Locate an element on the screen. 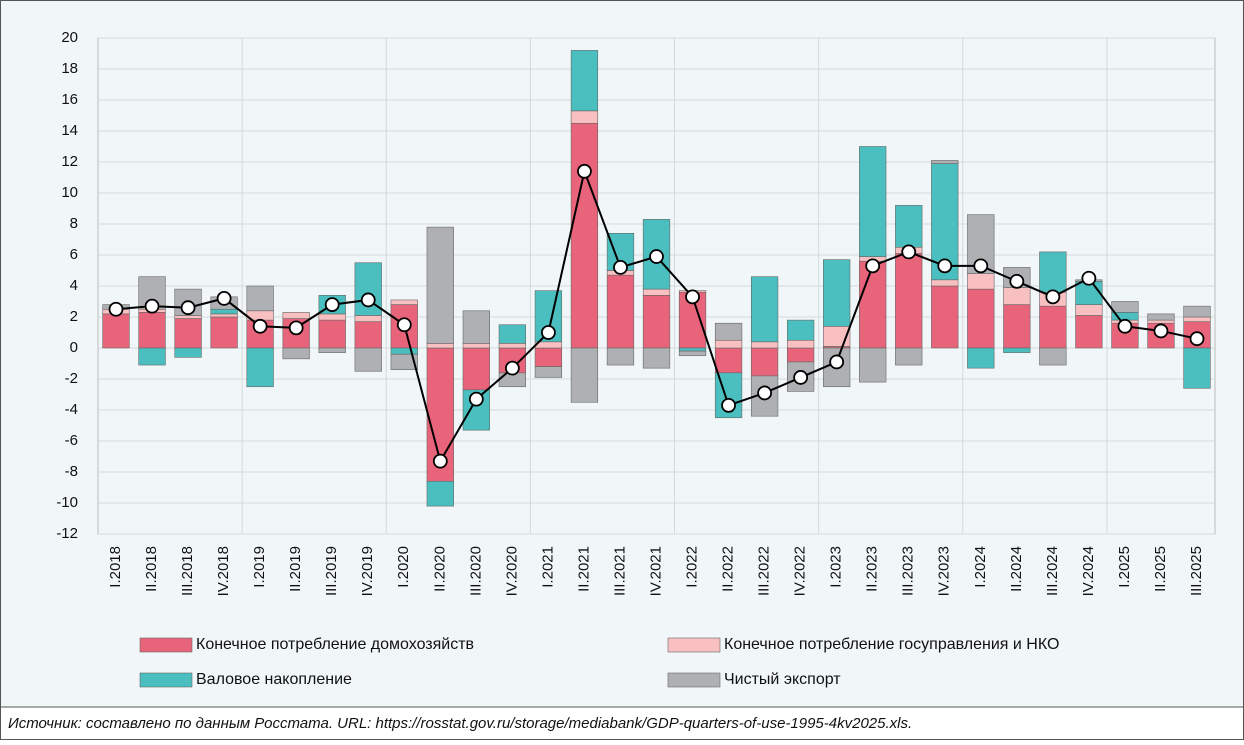  y-tick-label: -2 is located at coordinates (71, 378).